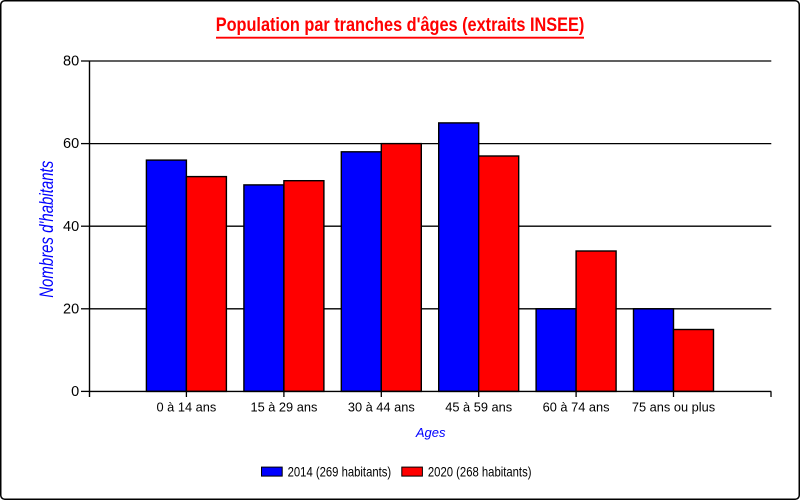 This screenshot has height=500, width=800. What do you see at coordinates (71, 227) in the screenshot?
I see `svg-text: 40` at bounding box center [71, 227].